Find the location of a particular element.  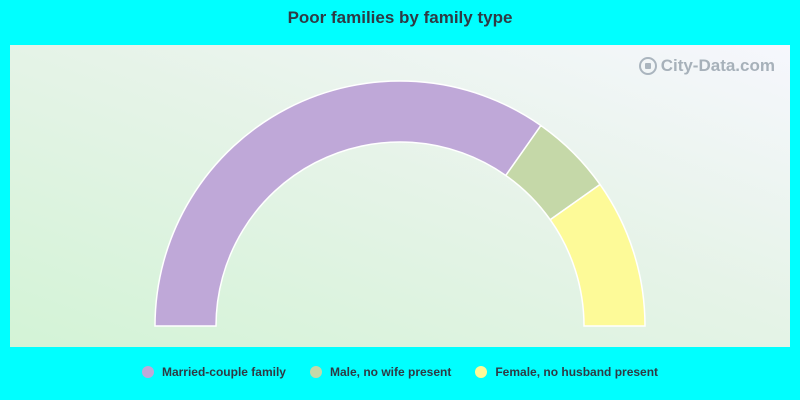

legend-label: Married-couple family is located at coordinates (223, 372).